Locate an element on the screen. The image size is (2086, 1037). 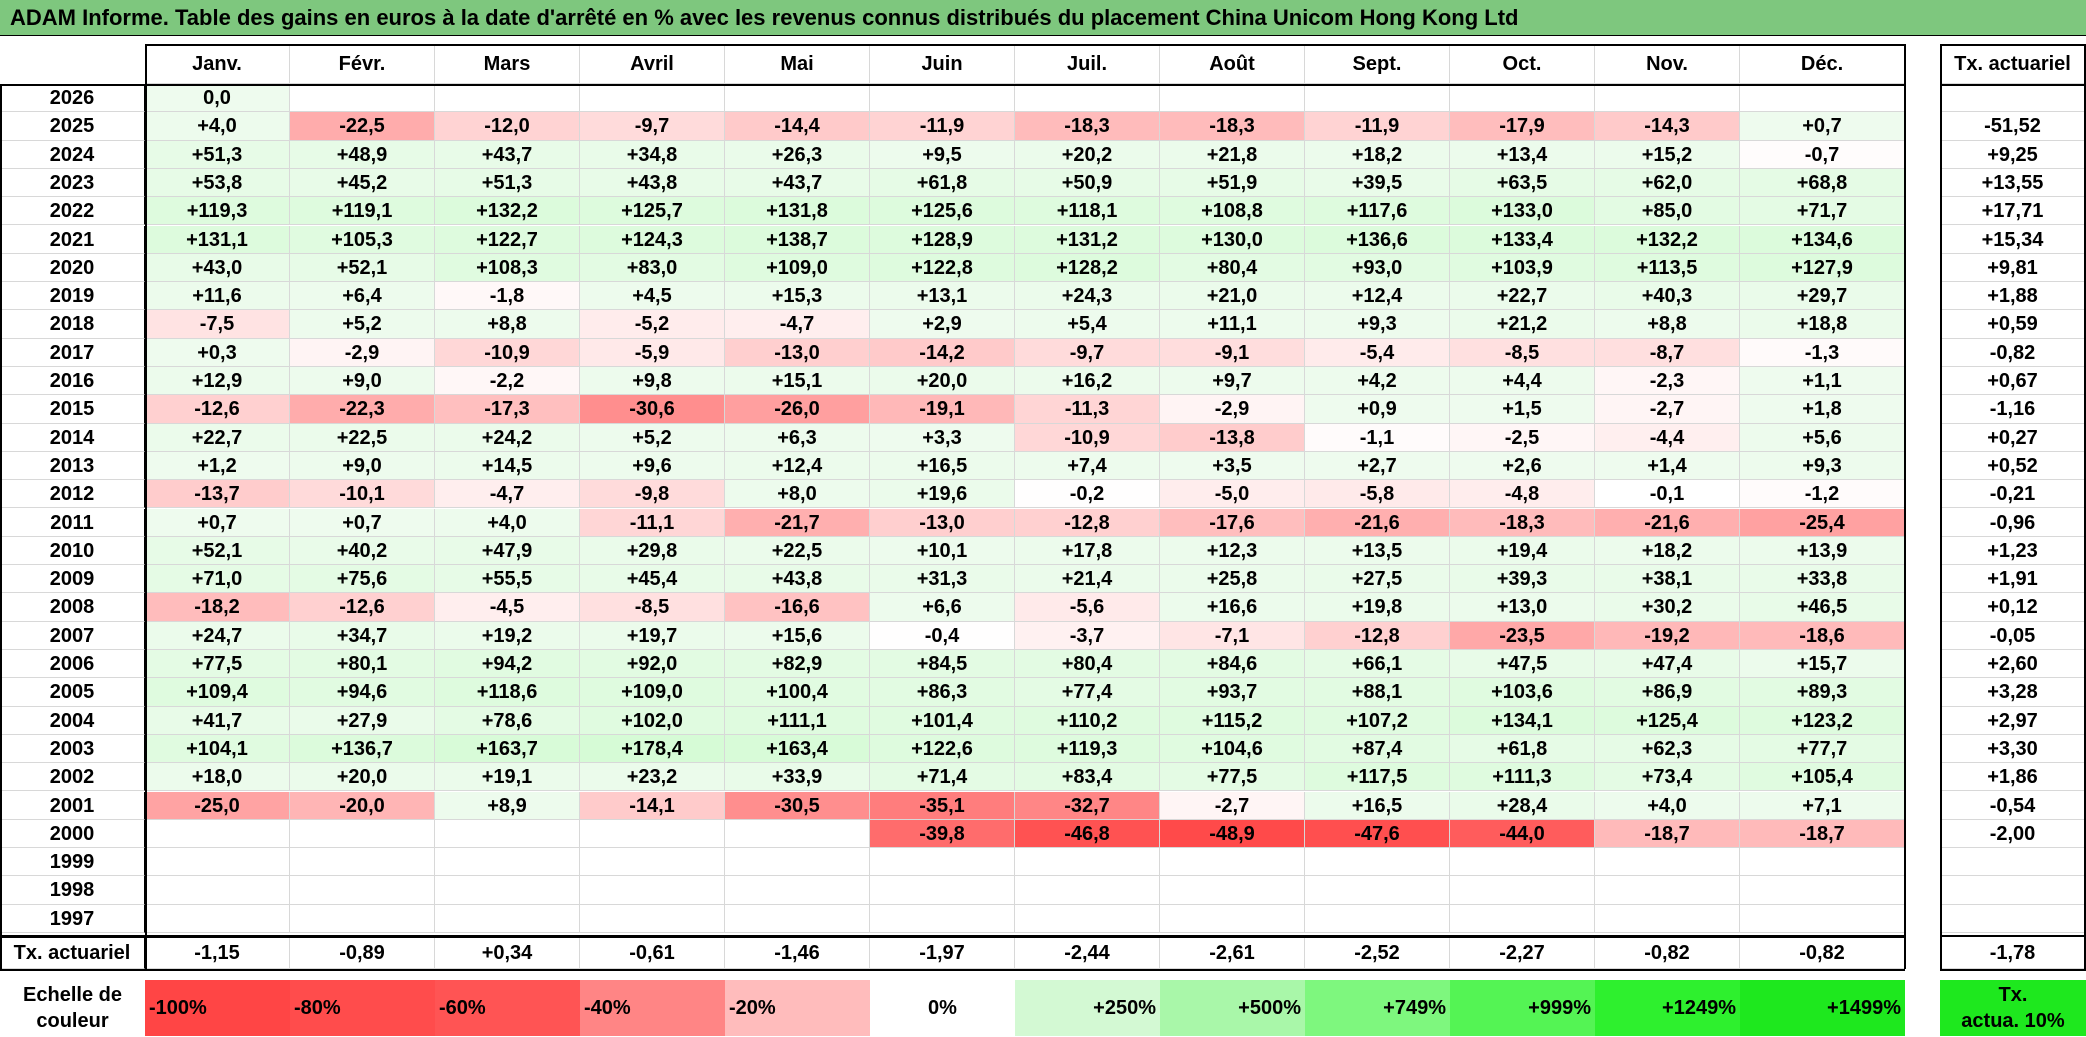
table-cell: +22,5 is located at coordinates (362, 437).